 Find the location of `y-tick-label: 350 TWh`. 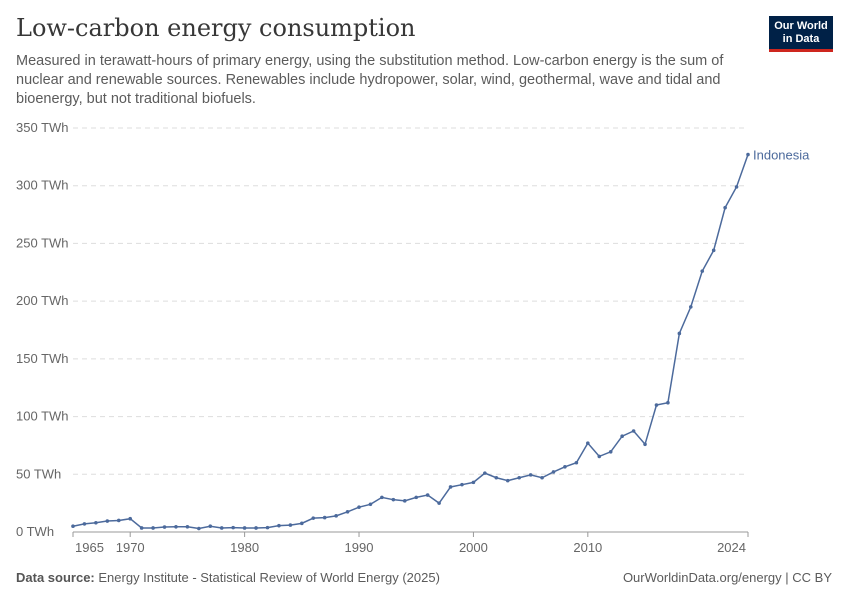

y-tick-label: 350 TWh is located at coordinates (42, 127).